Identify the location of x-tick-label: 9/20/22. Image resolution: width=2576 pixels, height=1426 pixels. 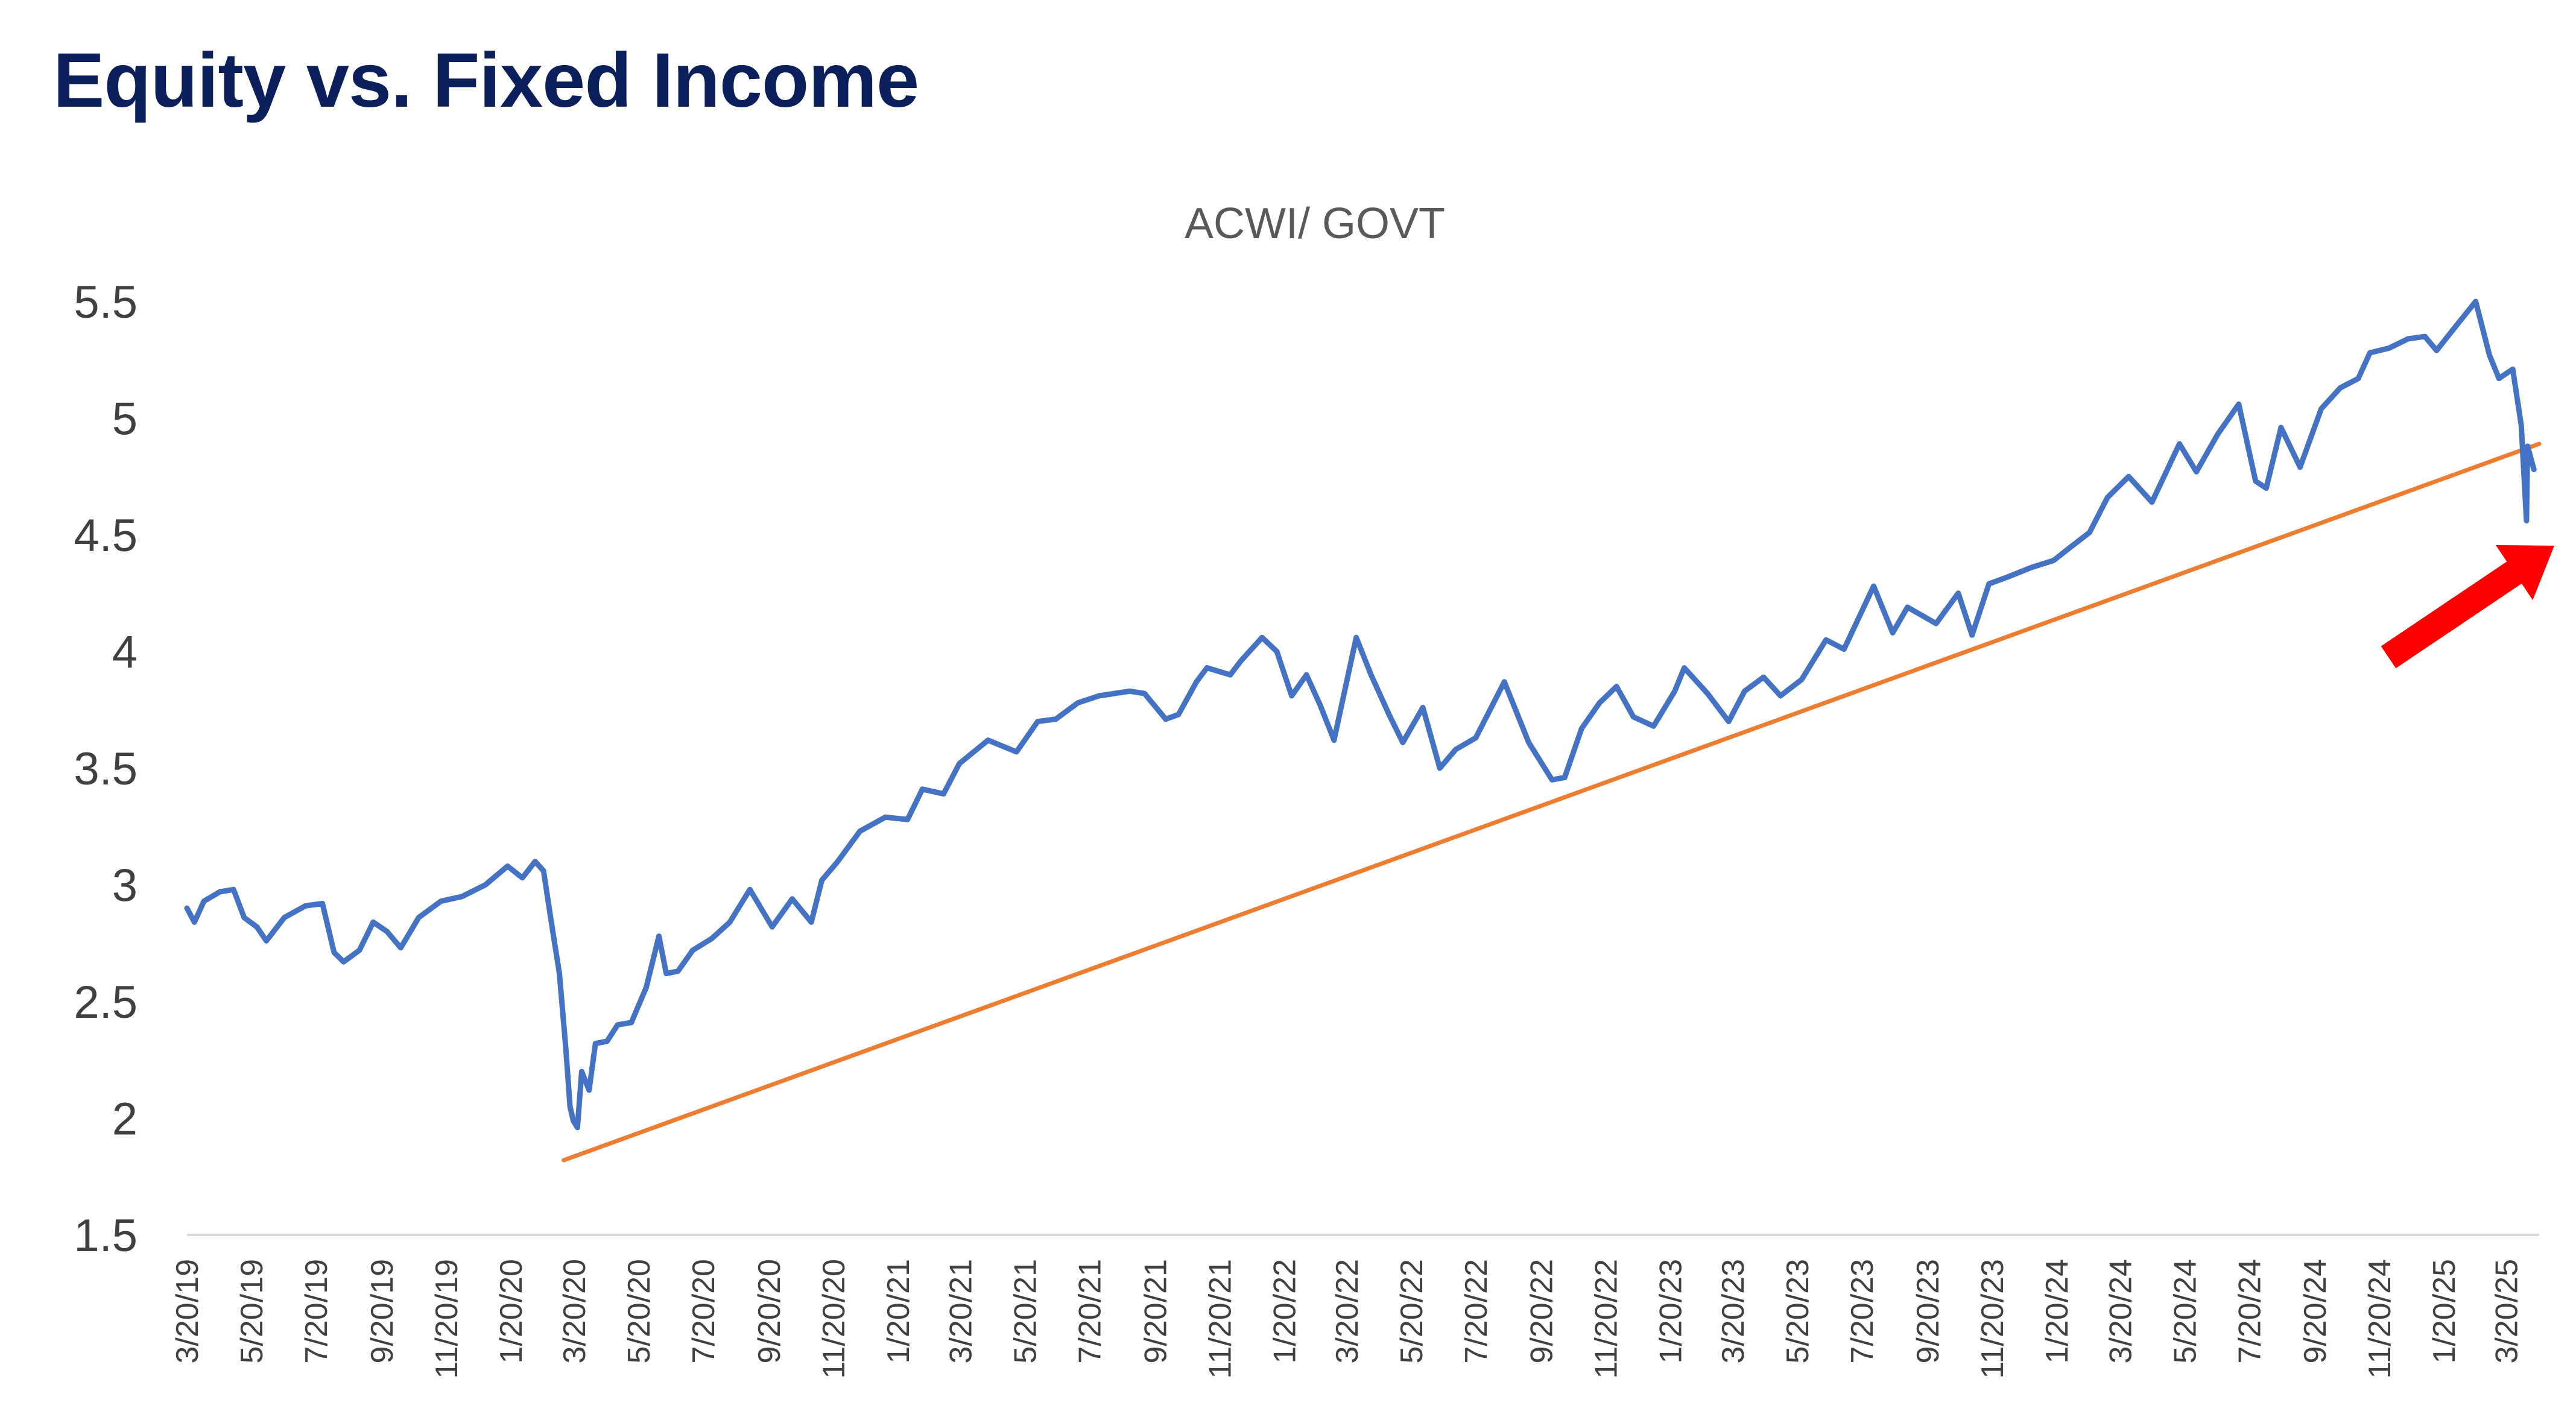
(1542, 1311).